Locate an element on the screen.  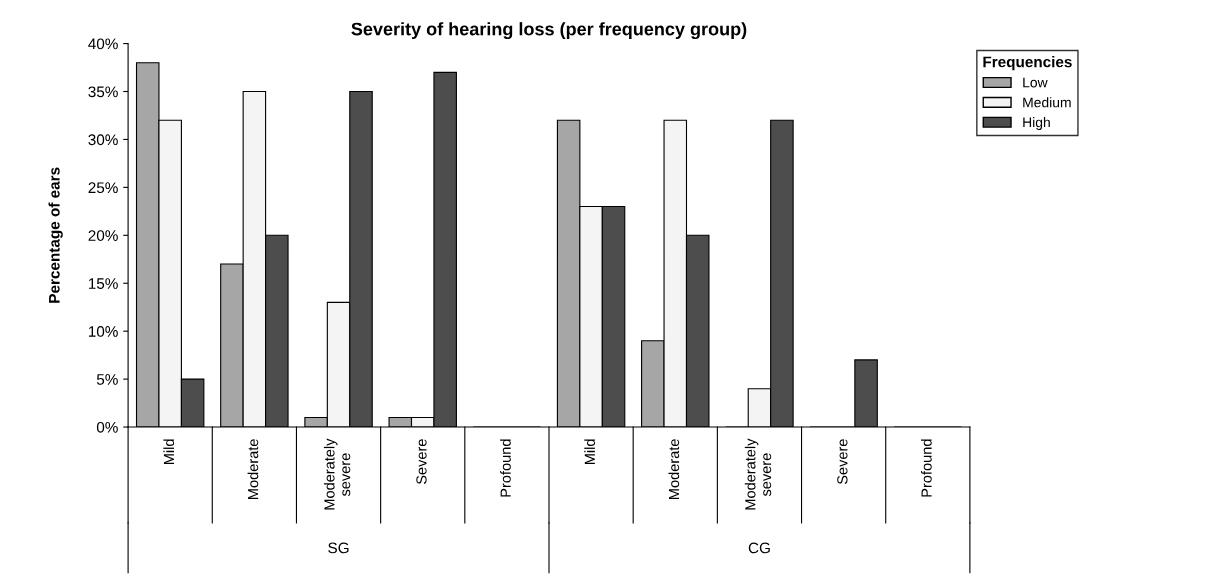
y-tick-label: 15% is located at coordinates (103, 283).